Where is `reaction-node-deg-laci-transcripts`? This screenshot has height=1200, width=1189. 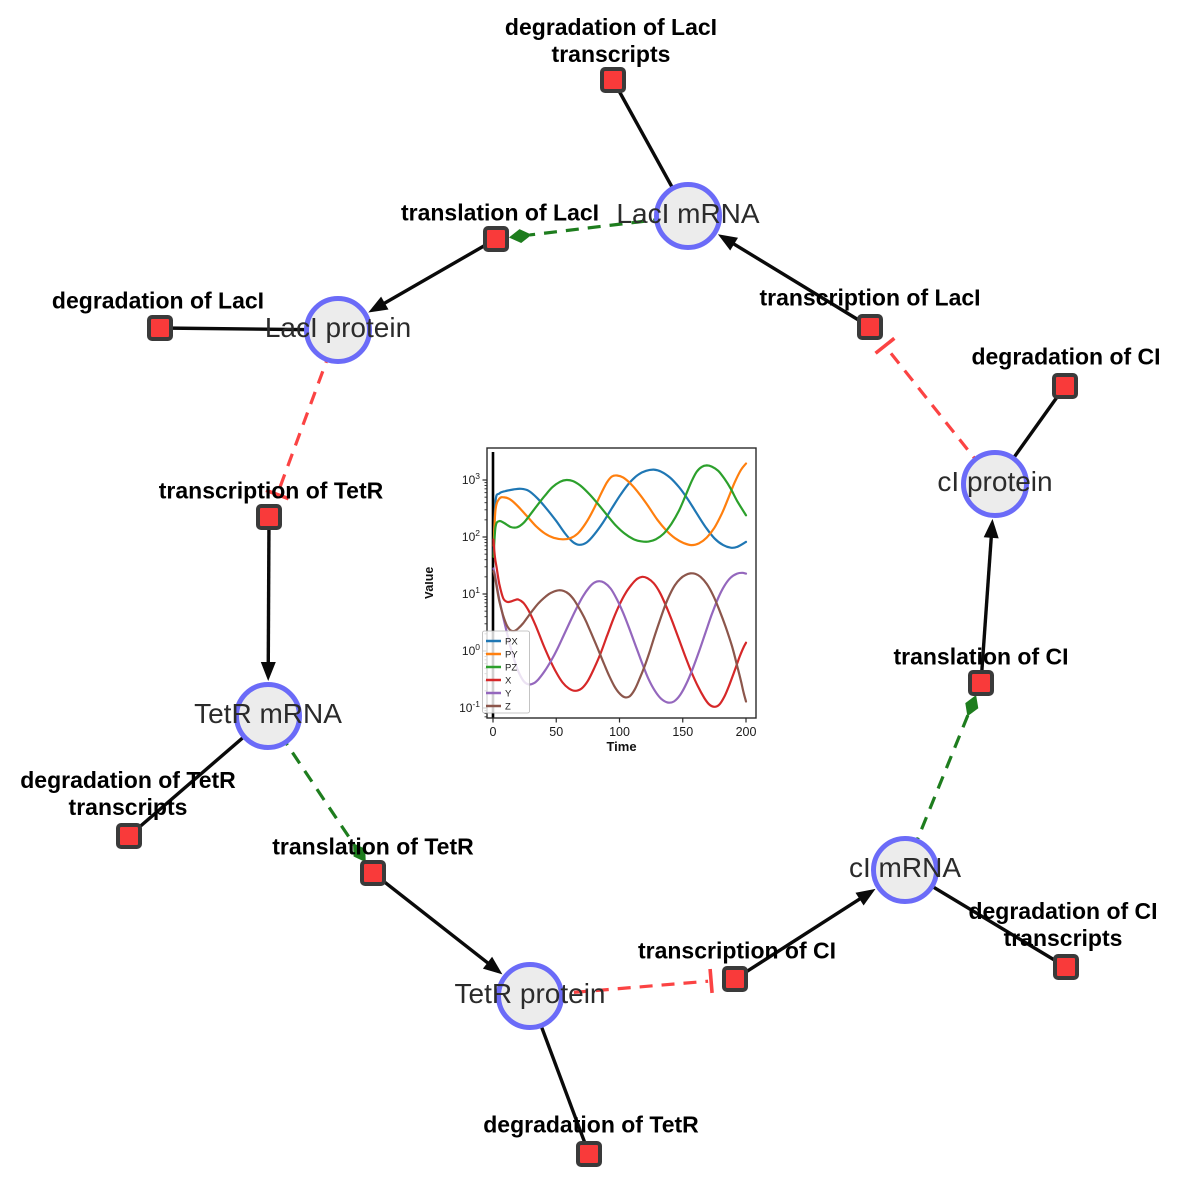
reaction-node-deg-laci-transcripts is located at coordinates (613, 80).